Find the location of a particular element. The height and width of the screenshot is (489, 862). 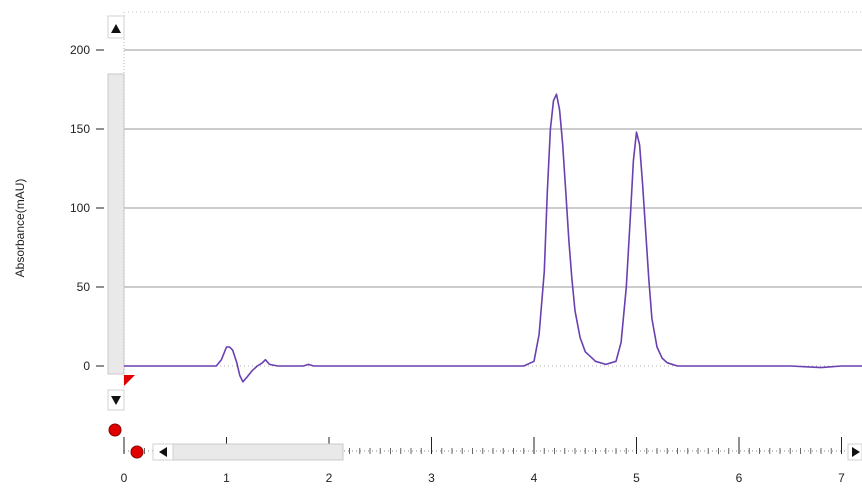

x-tick-label-7: 7 is located at coordinates (841, 478).